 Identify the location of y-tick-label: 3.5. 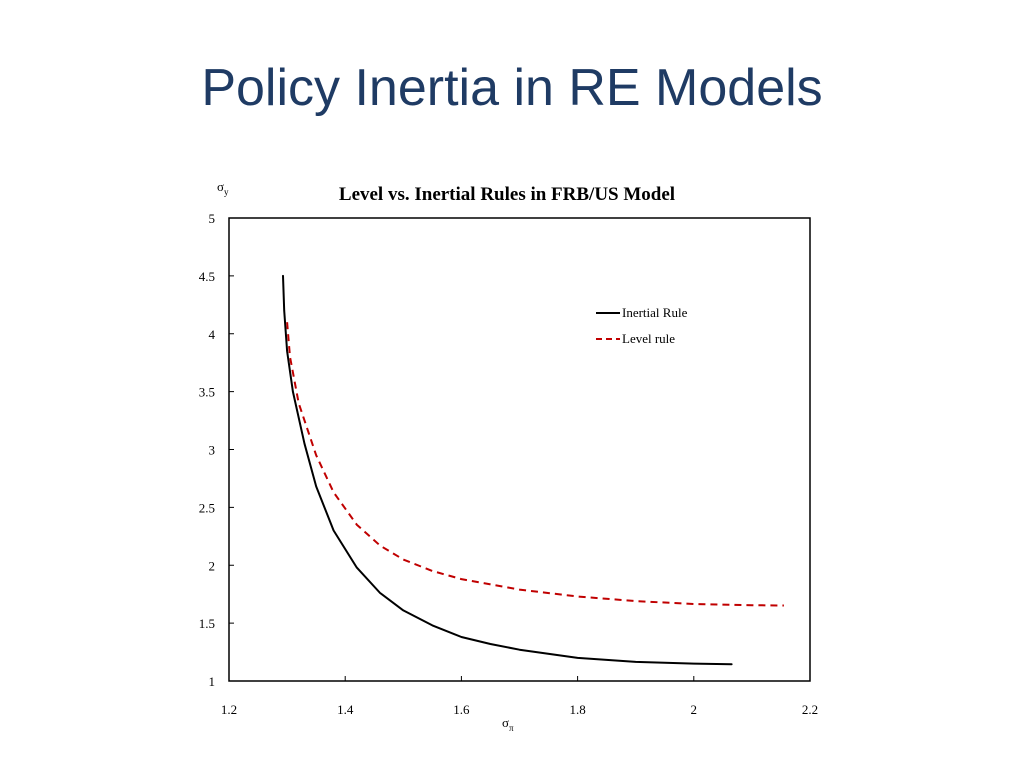
(207, 392).